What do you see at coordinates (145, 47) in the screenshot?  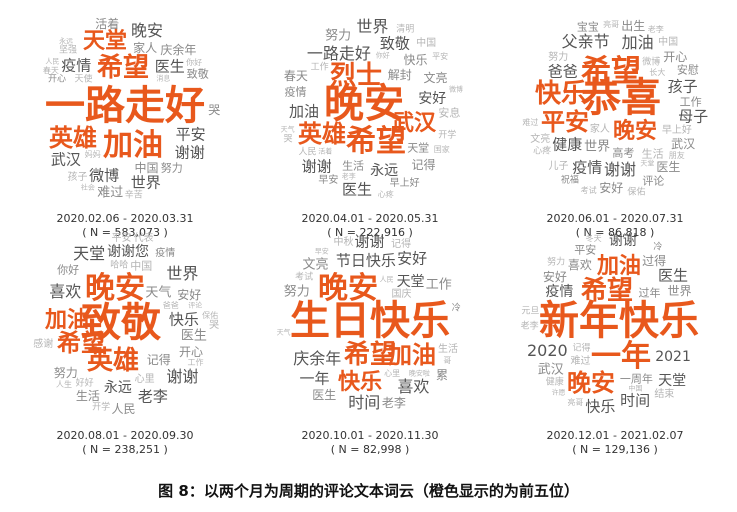 I see `cloud-word: 家人` at bounding box center [145, 47].